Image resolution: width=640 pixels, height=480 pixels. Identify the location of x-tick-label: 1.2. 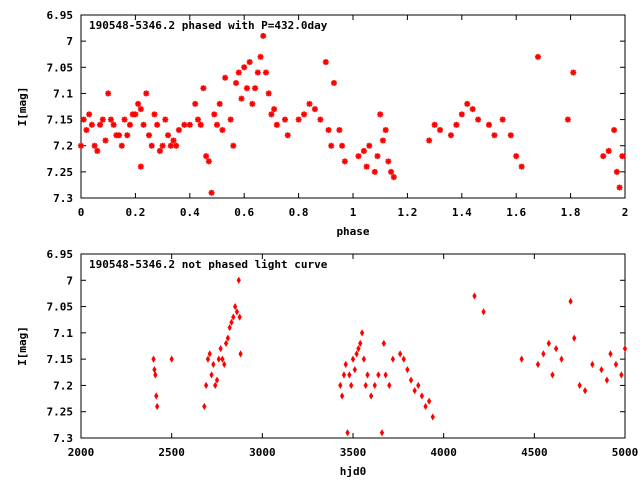
(407, 212).